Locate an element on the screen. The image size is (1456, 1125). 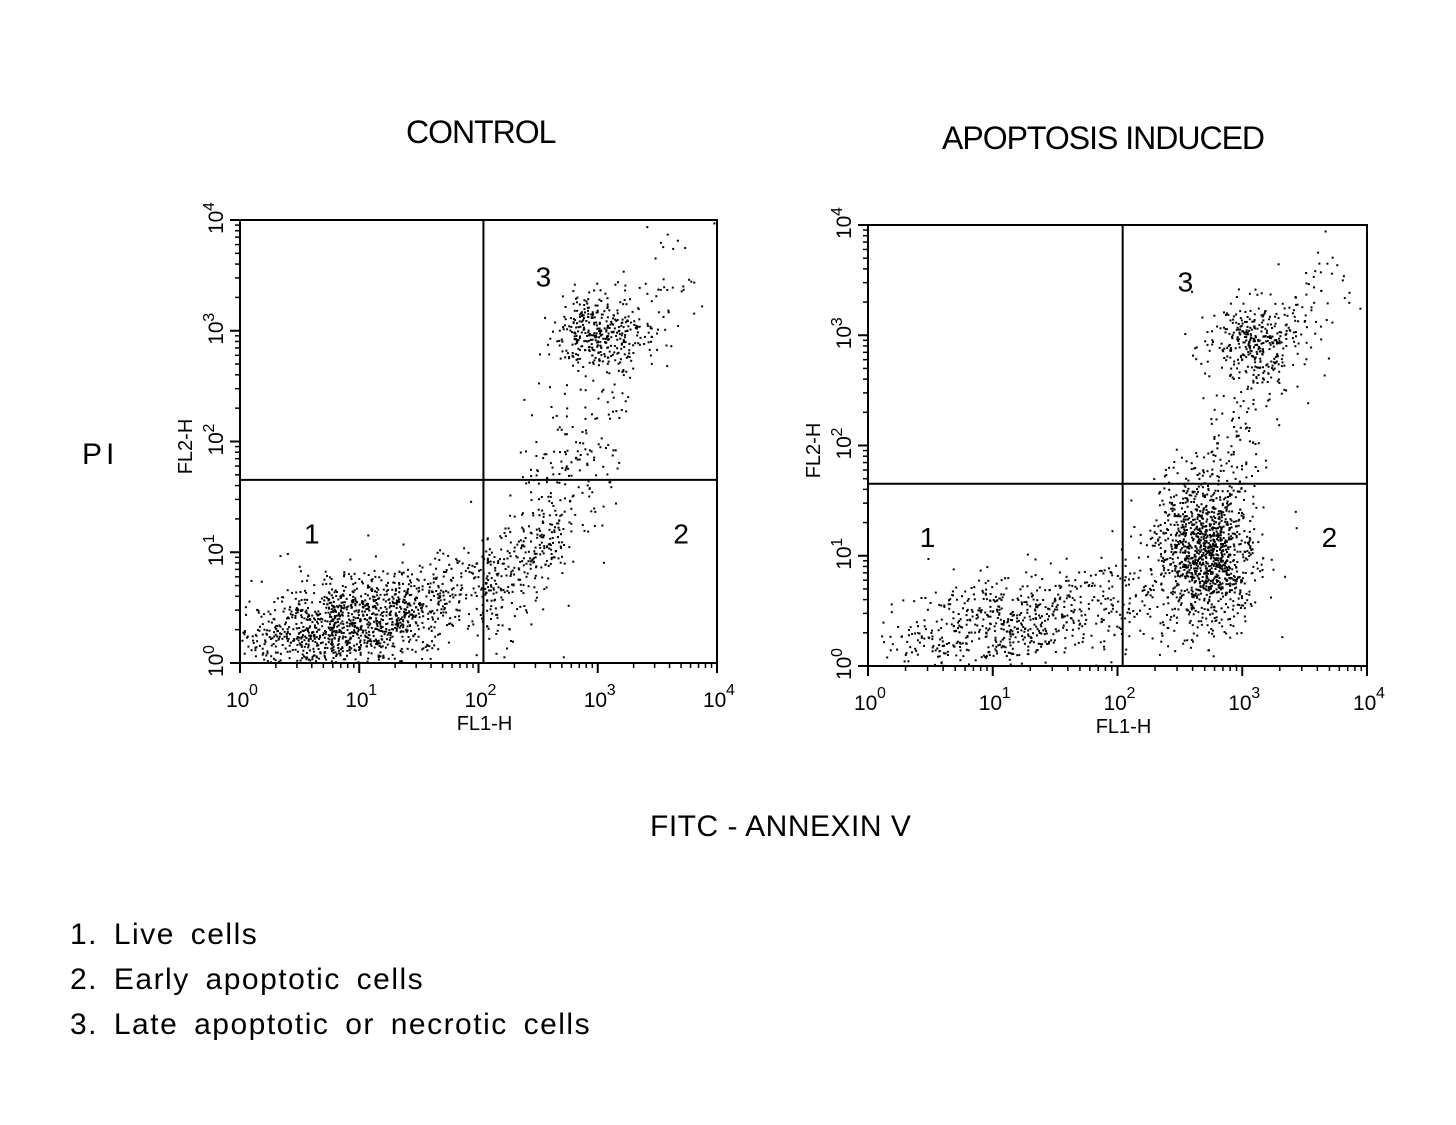
panel-1-plot-frame is located at coordinates (478, 441).